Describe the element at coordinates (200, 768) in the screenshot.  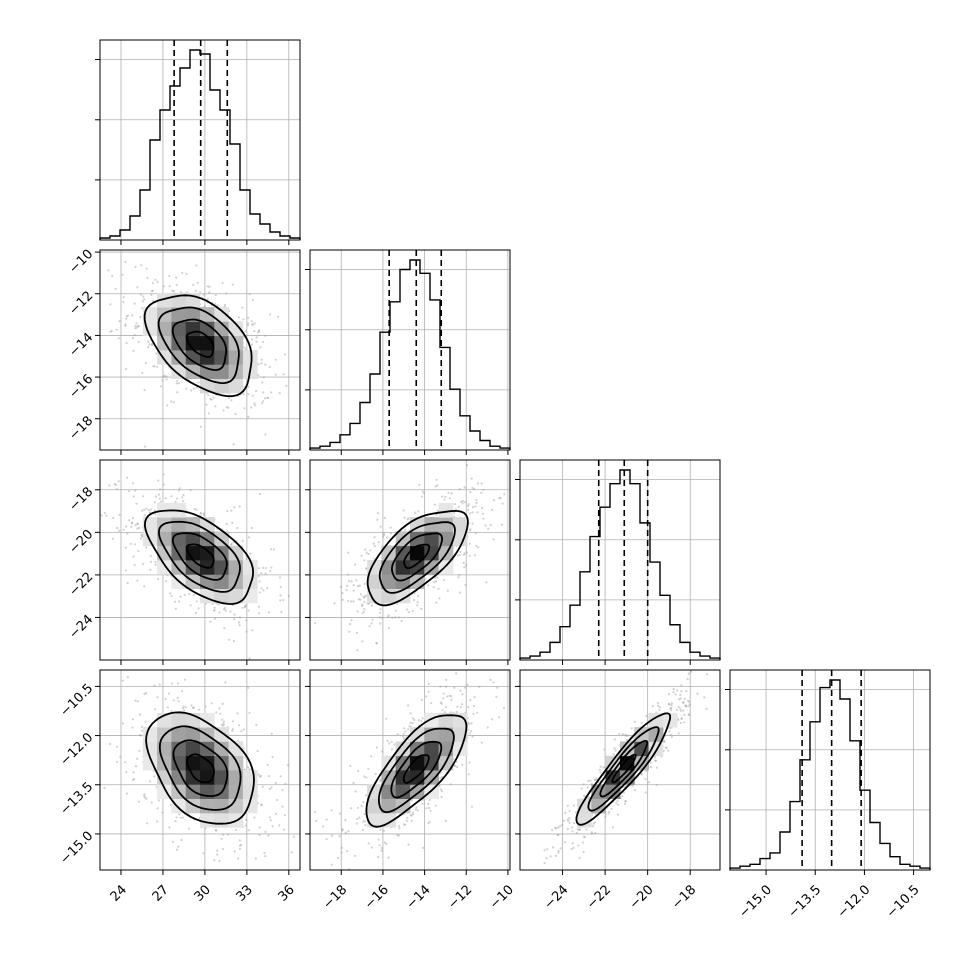
I see `contour-2-sigma` at that location.